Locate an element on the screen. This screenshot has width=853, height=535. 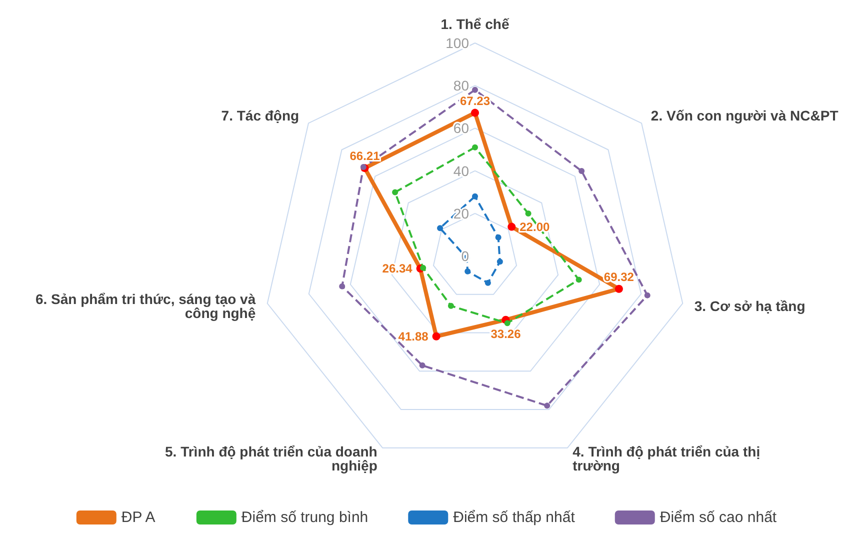
y-tick-label: 60 is located at coordinates (461, 128).